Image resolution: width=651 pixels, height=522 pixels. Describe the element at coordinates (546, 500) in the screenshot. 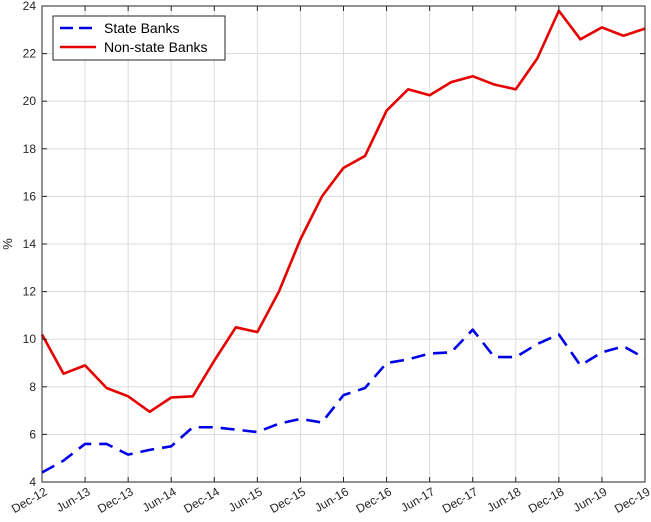

I see `x-tick-label: Dec-18` at that location.